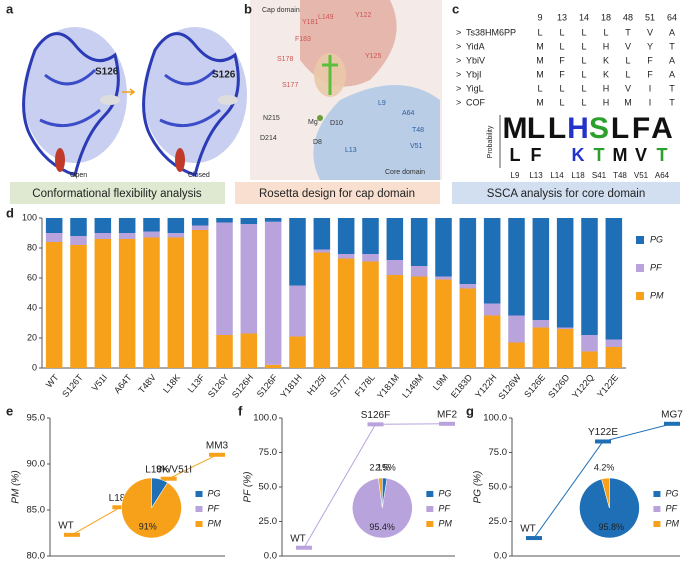 The image size is (685, 561). I want to click on row-name: YbjI, so click(474, 74).